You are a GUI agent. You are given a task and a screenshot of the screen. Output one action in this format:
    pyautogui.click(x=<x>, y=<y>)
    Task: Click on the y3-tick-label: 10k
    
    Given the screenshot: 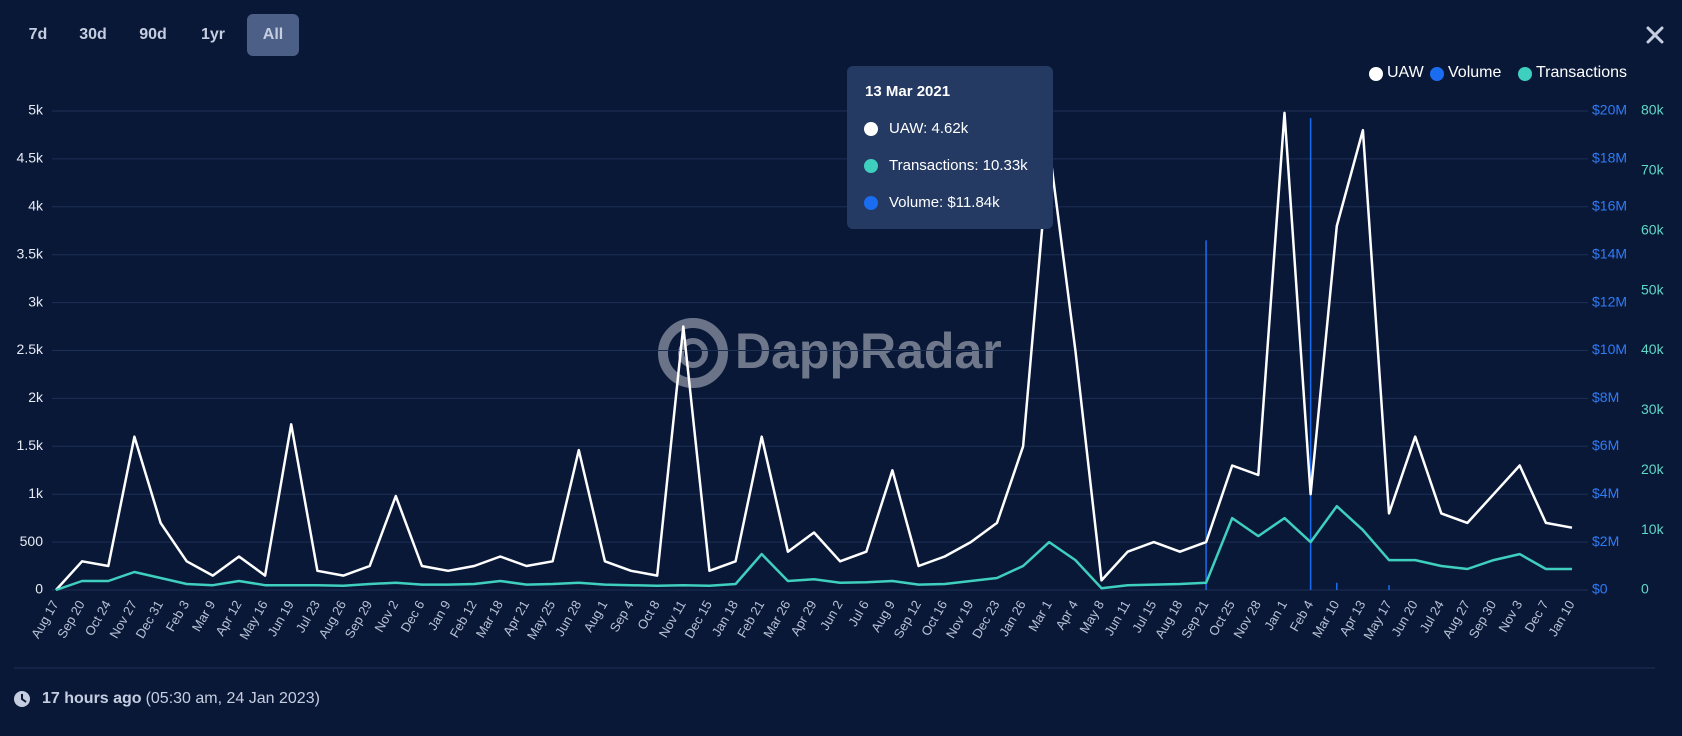 What is the action you would take?
    pyautogui.click(x=1653, y=529)
    